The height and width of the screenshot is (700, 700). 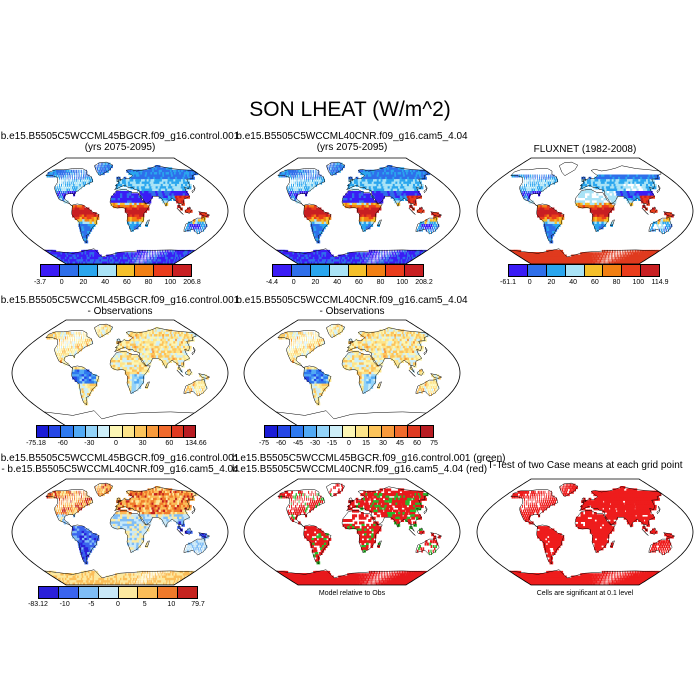 What do you see at coordinates (348, 437) in the screenshot?
I see `colorbar: -75 -60 -45 -30 -15 0 15 30 45 60 75` at bounding box center [348, 437].